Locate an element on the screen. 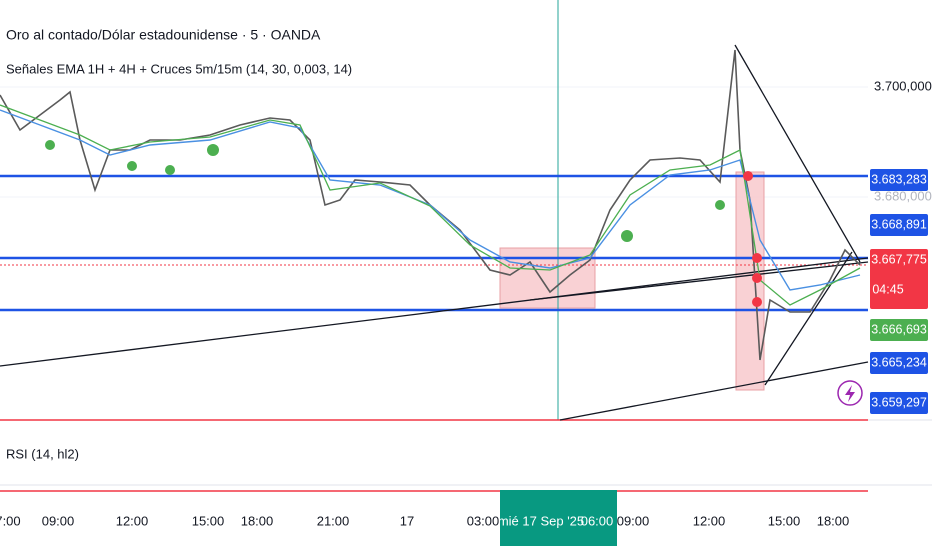 Image resolution: width=932 pixels, height=555 pixels. price-label: 3.659,297 is located at coordinates (899, 402).